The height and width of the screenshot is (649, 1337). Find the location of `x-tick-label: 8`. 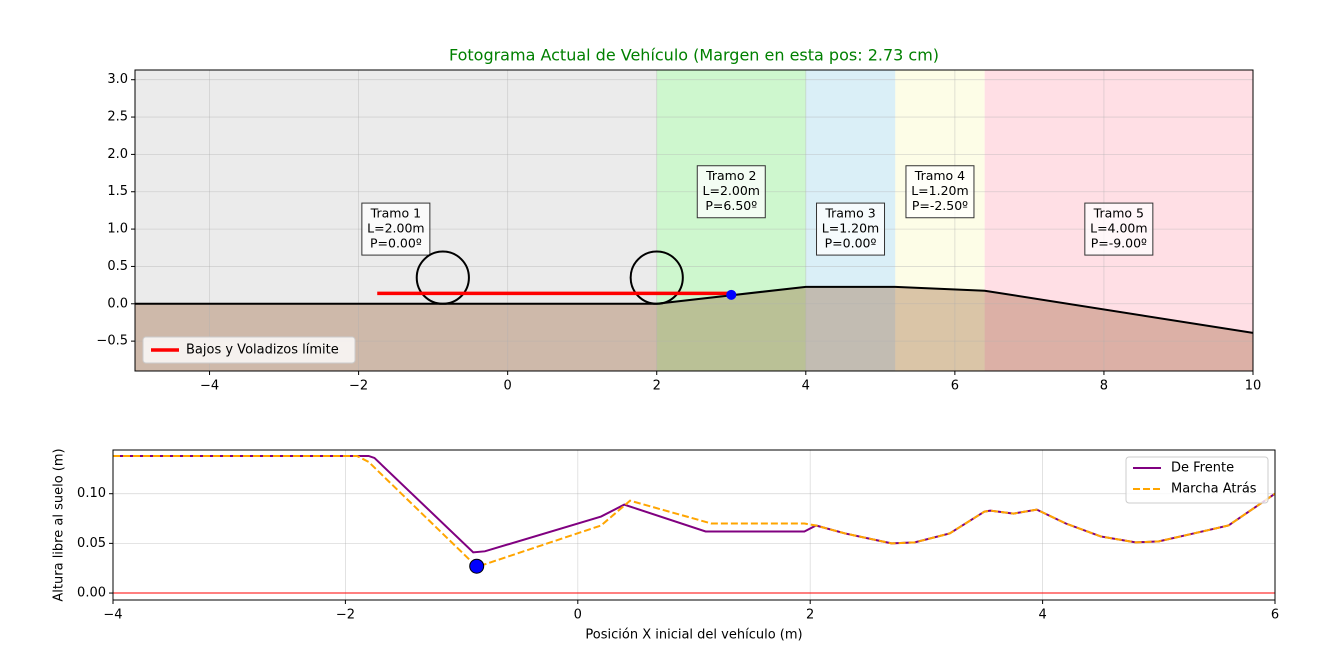

x-tick-label: 8 is located at coordinates (1104, 386).